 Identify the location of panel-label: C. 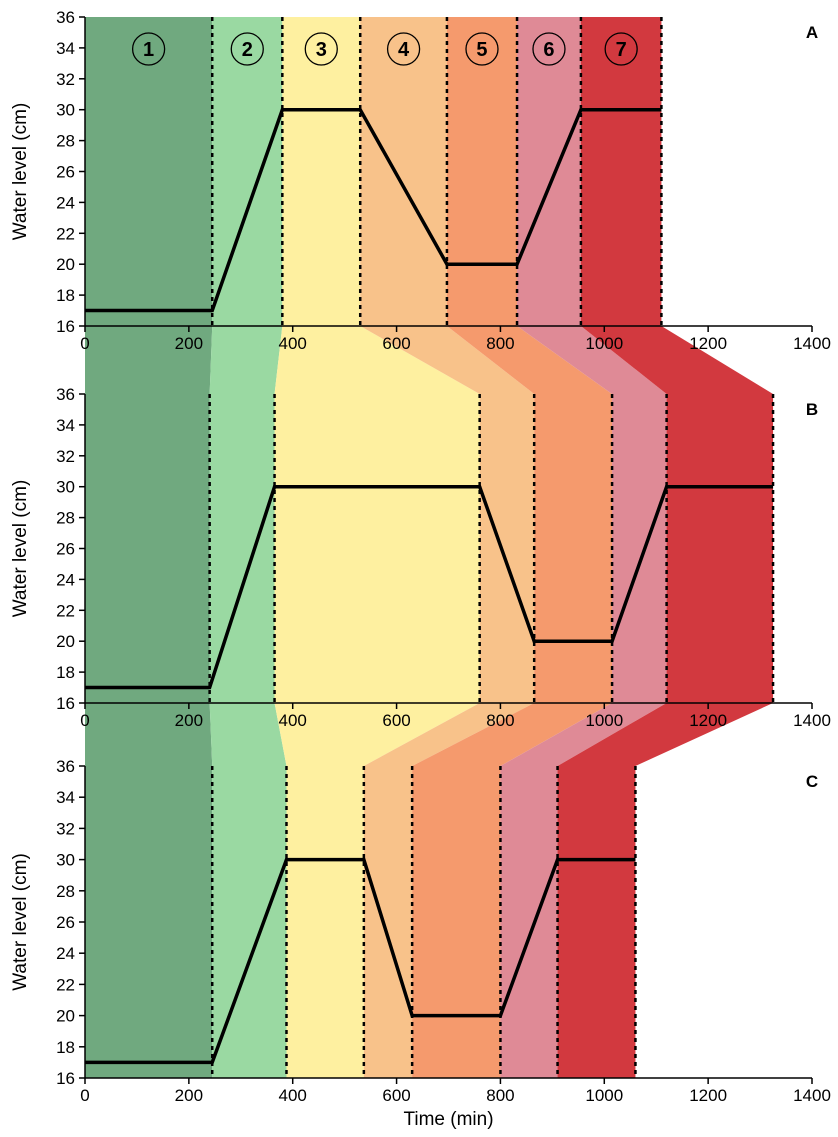
(812, 781).